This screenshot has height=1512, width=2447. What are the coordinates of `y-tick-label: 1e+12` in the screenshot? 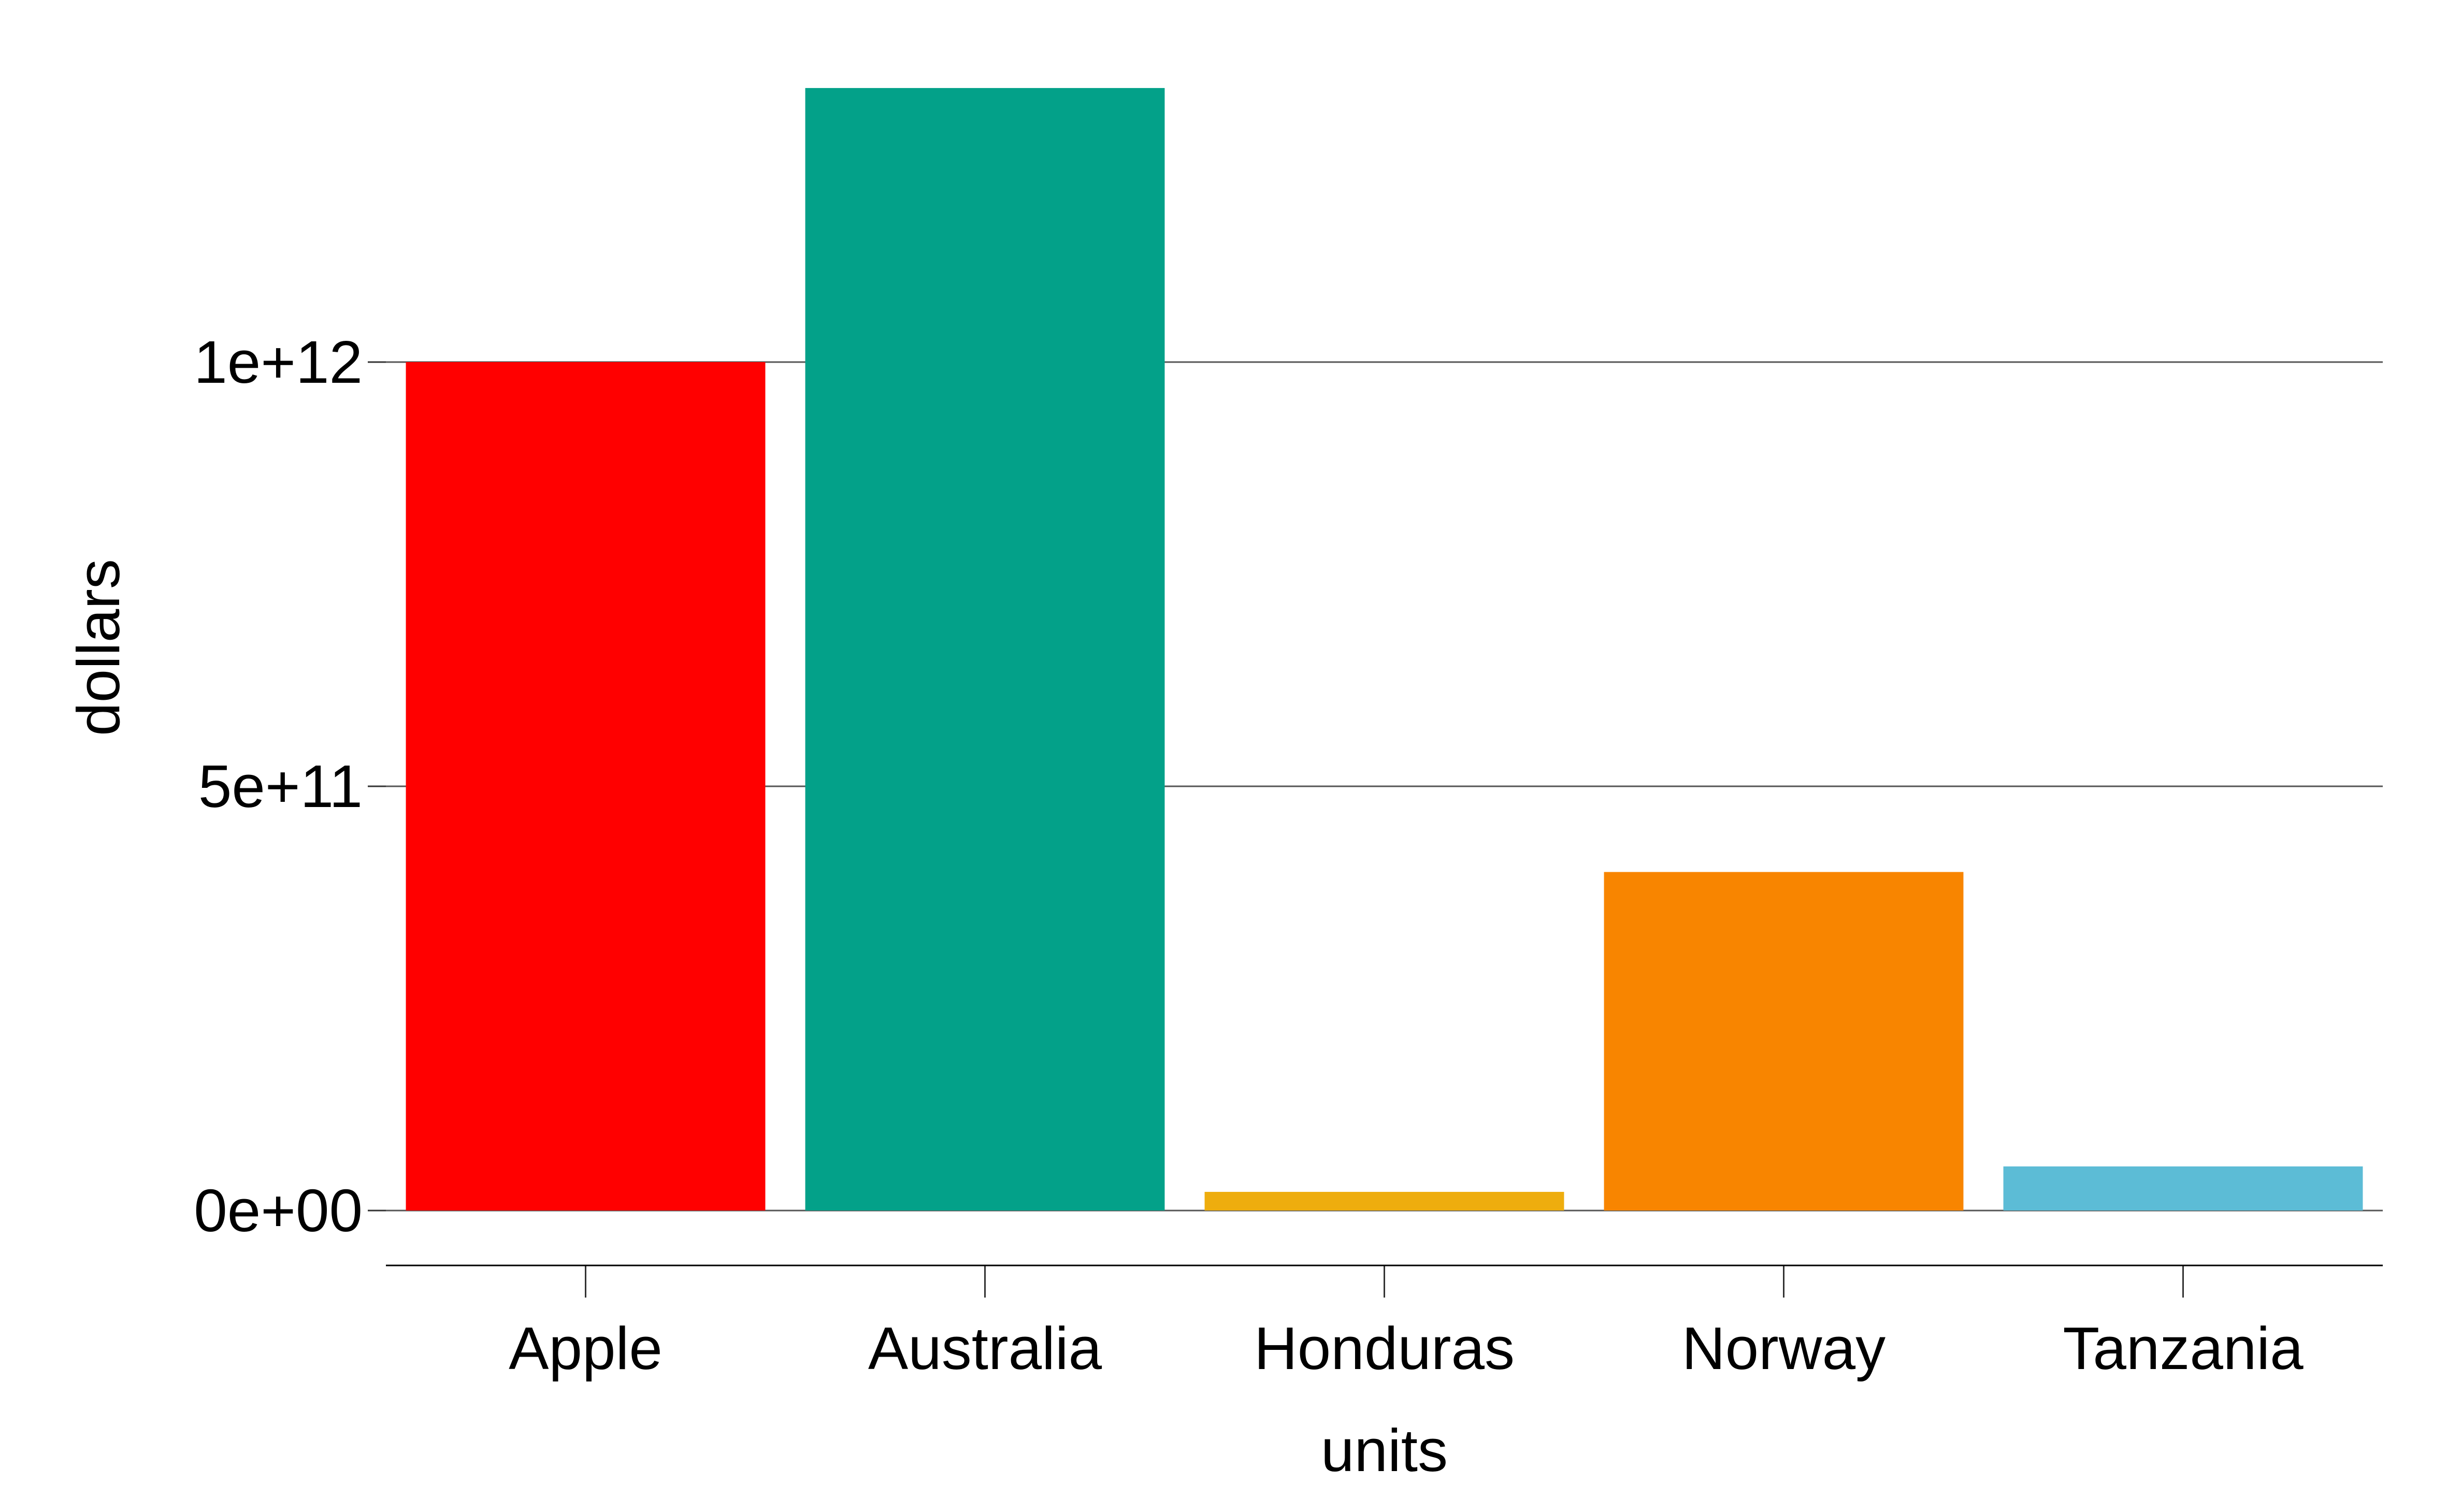 It's located at (278, 362).